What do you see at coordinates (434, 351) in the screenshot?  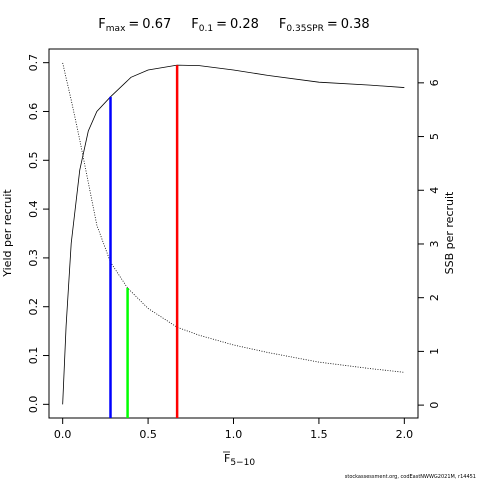 I see `y2-tick-label: 1` at bounding box center [434, 351].